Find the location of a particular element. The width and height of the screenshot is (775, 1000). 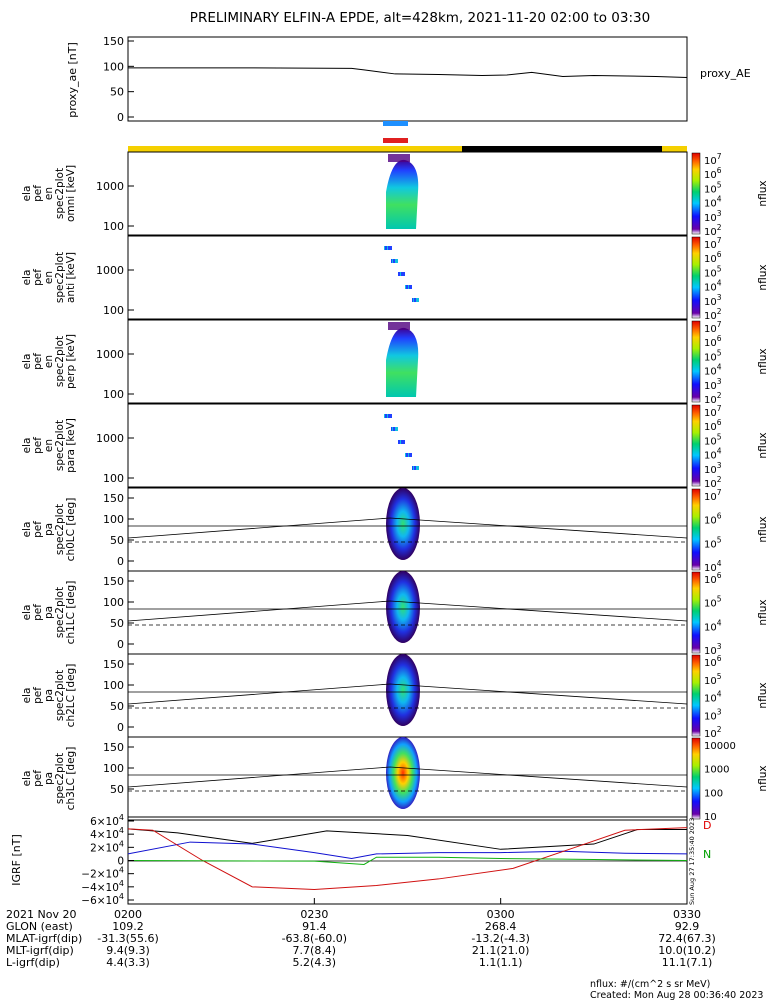

proxy-ae-y-ticks: 150 100 50 0 is located at coordinates (118, 79).